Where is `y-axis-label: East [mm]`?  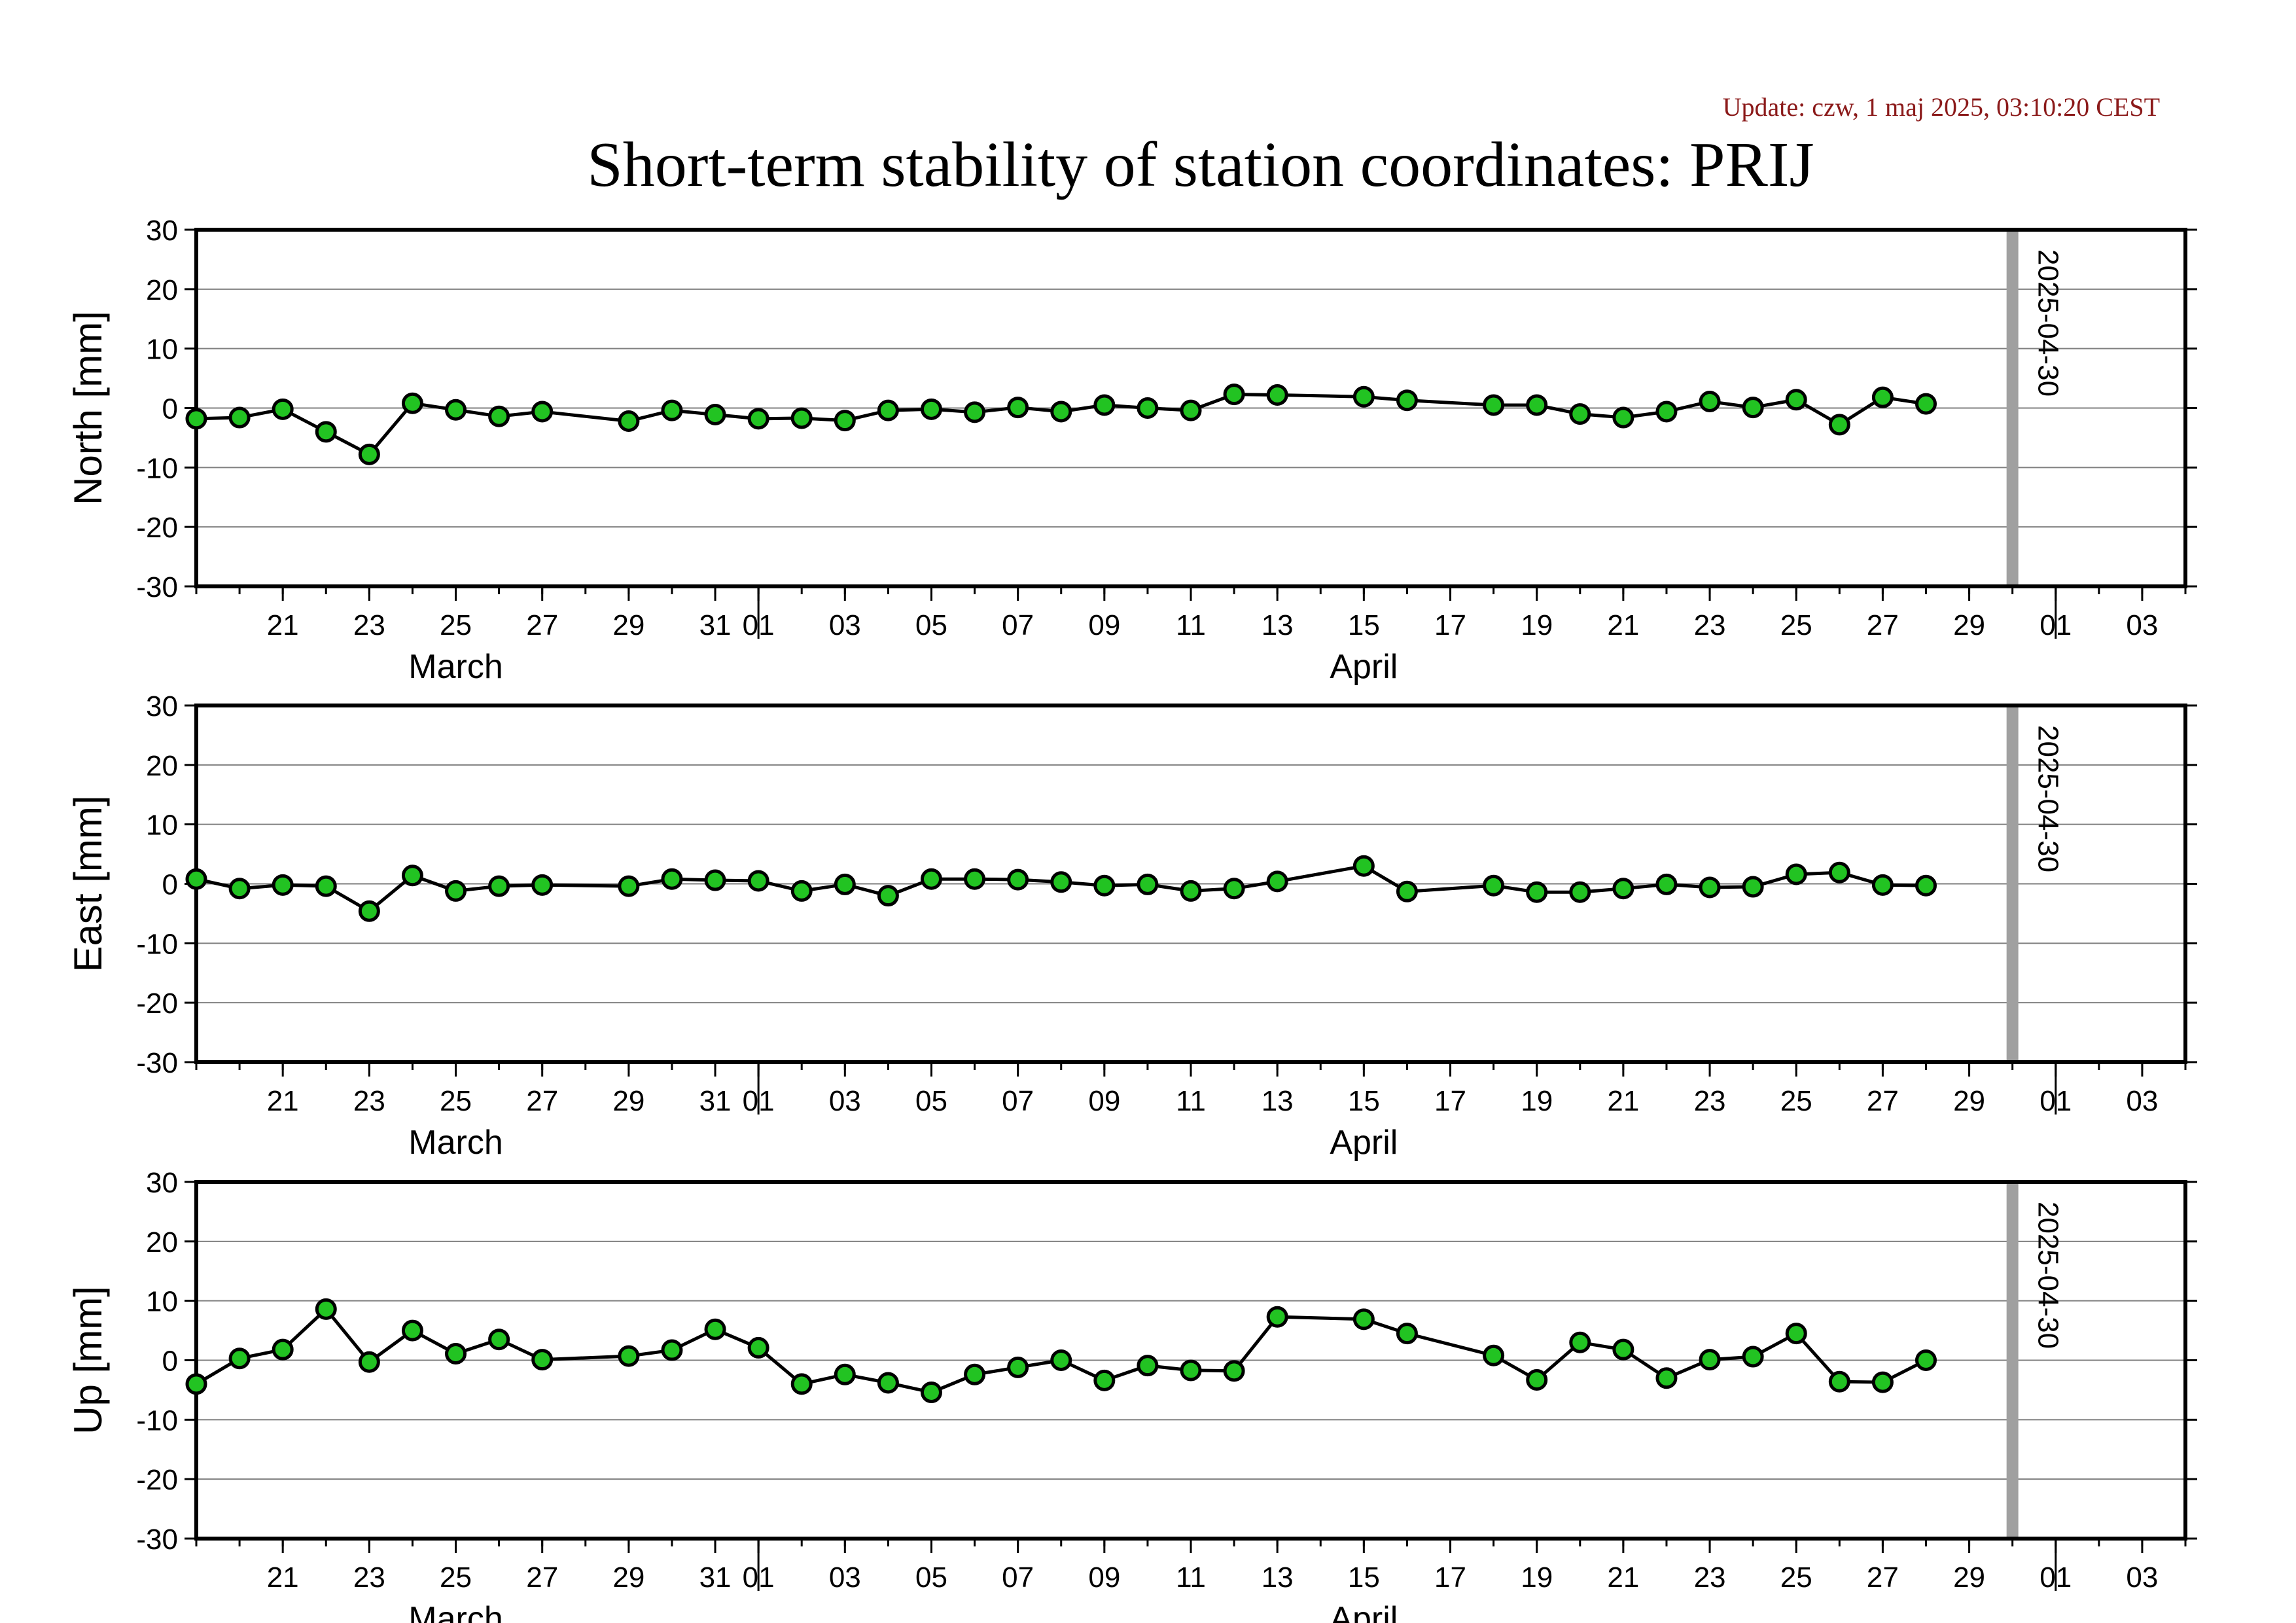
y-axis-label: East [mm] is located at coordinates (88, 883).